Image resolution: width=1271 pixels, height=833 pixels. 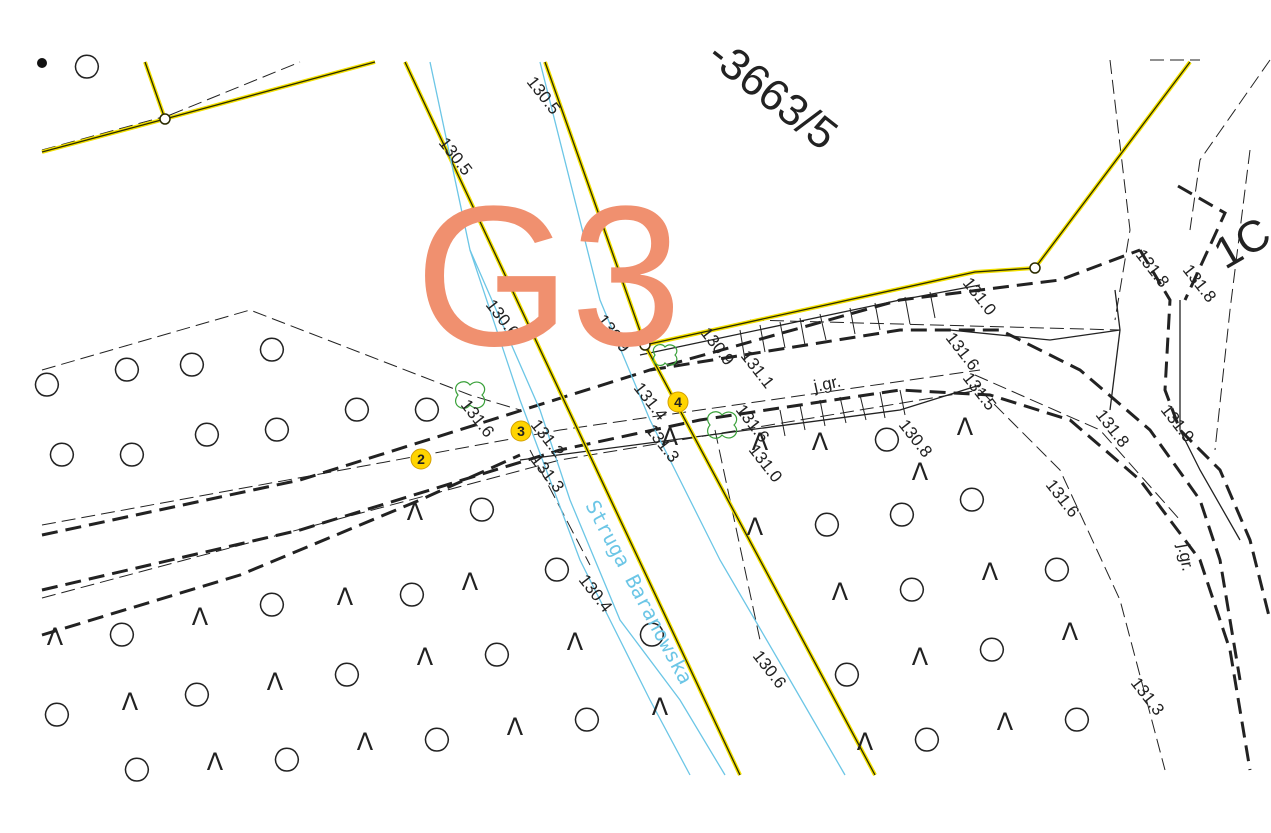 What do you see at coordinates (1238, 243) in the screenshot?
I see `parcel-number-label-right: 1C` at bounding box center [1238, 243].